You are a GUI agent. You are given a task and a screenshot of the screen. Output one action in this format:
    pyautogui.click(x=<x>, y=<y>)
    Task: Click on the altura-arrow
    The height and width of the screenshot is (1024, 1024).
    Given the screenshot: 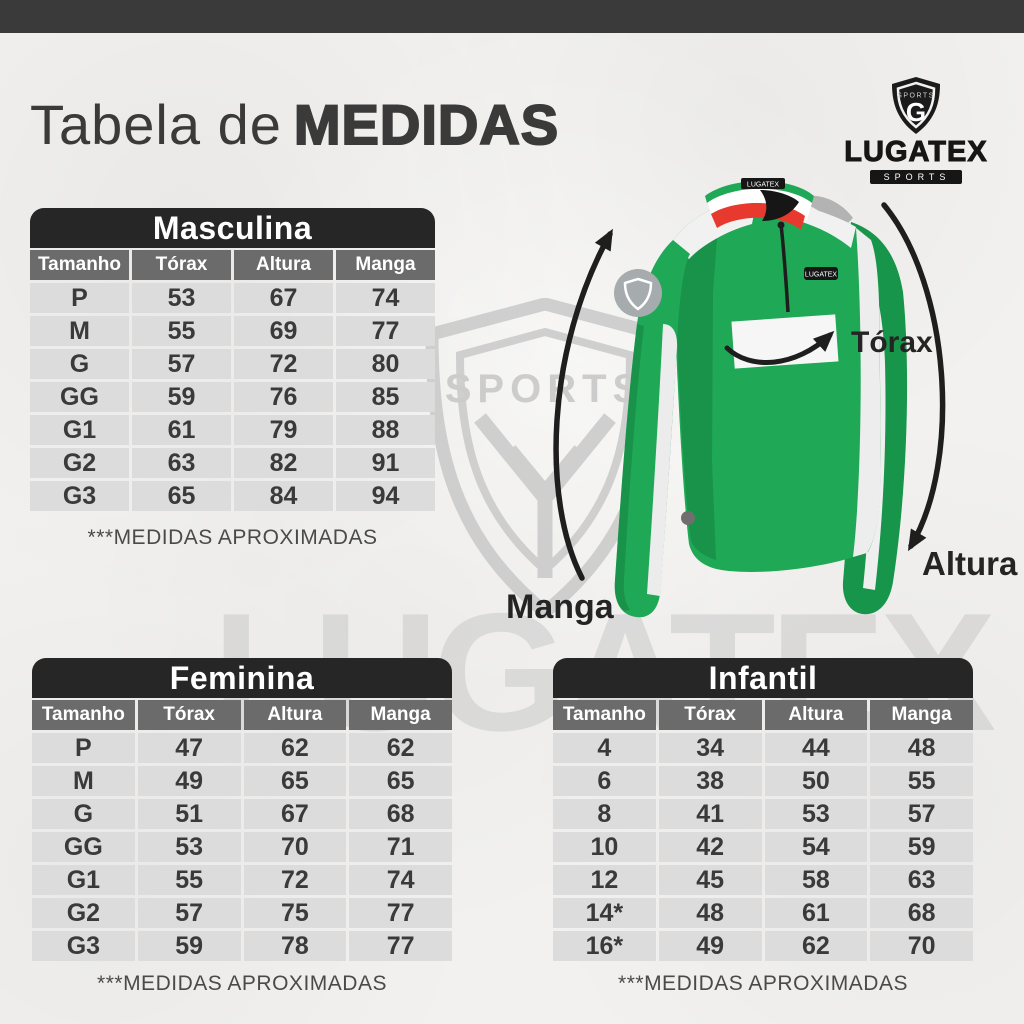 What is the action you would take?
    pyautogui.click(x=913, y=377)
    